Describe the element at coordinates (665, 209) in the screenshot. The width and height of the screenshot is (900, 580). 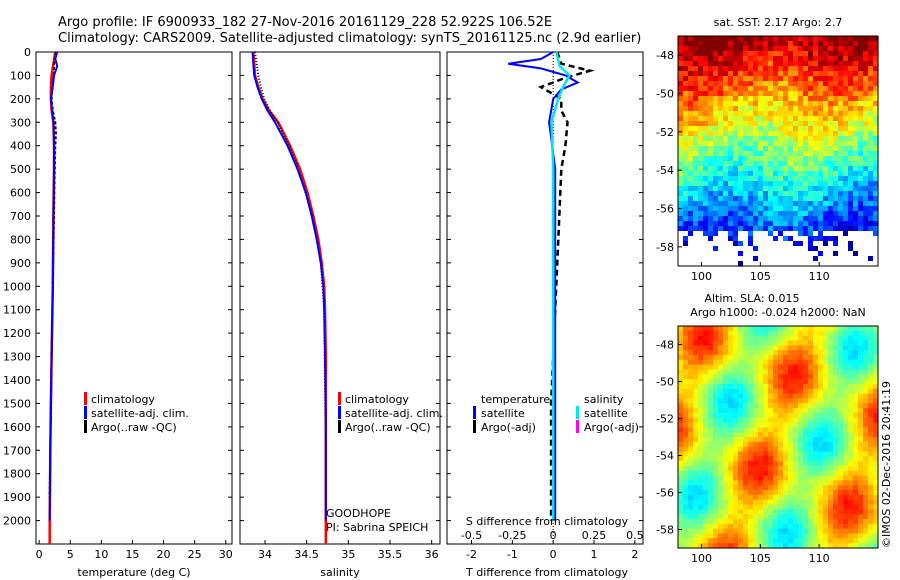
I see `sst-map-y-tick-label: -56` at that location.